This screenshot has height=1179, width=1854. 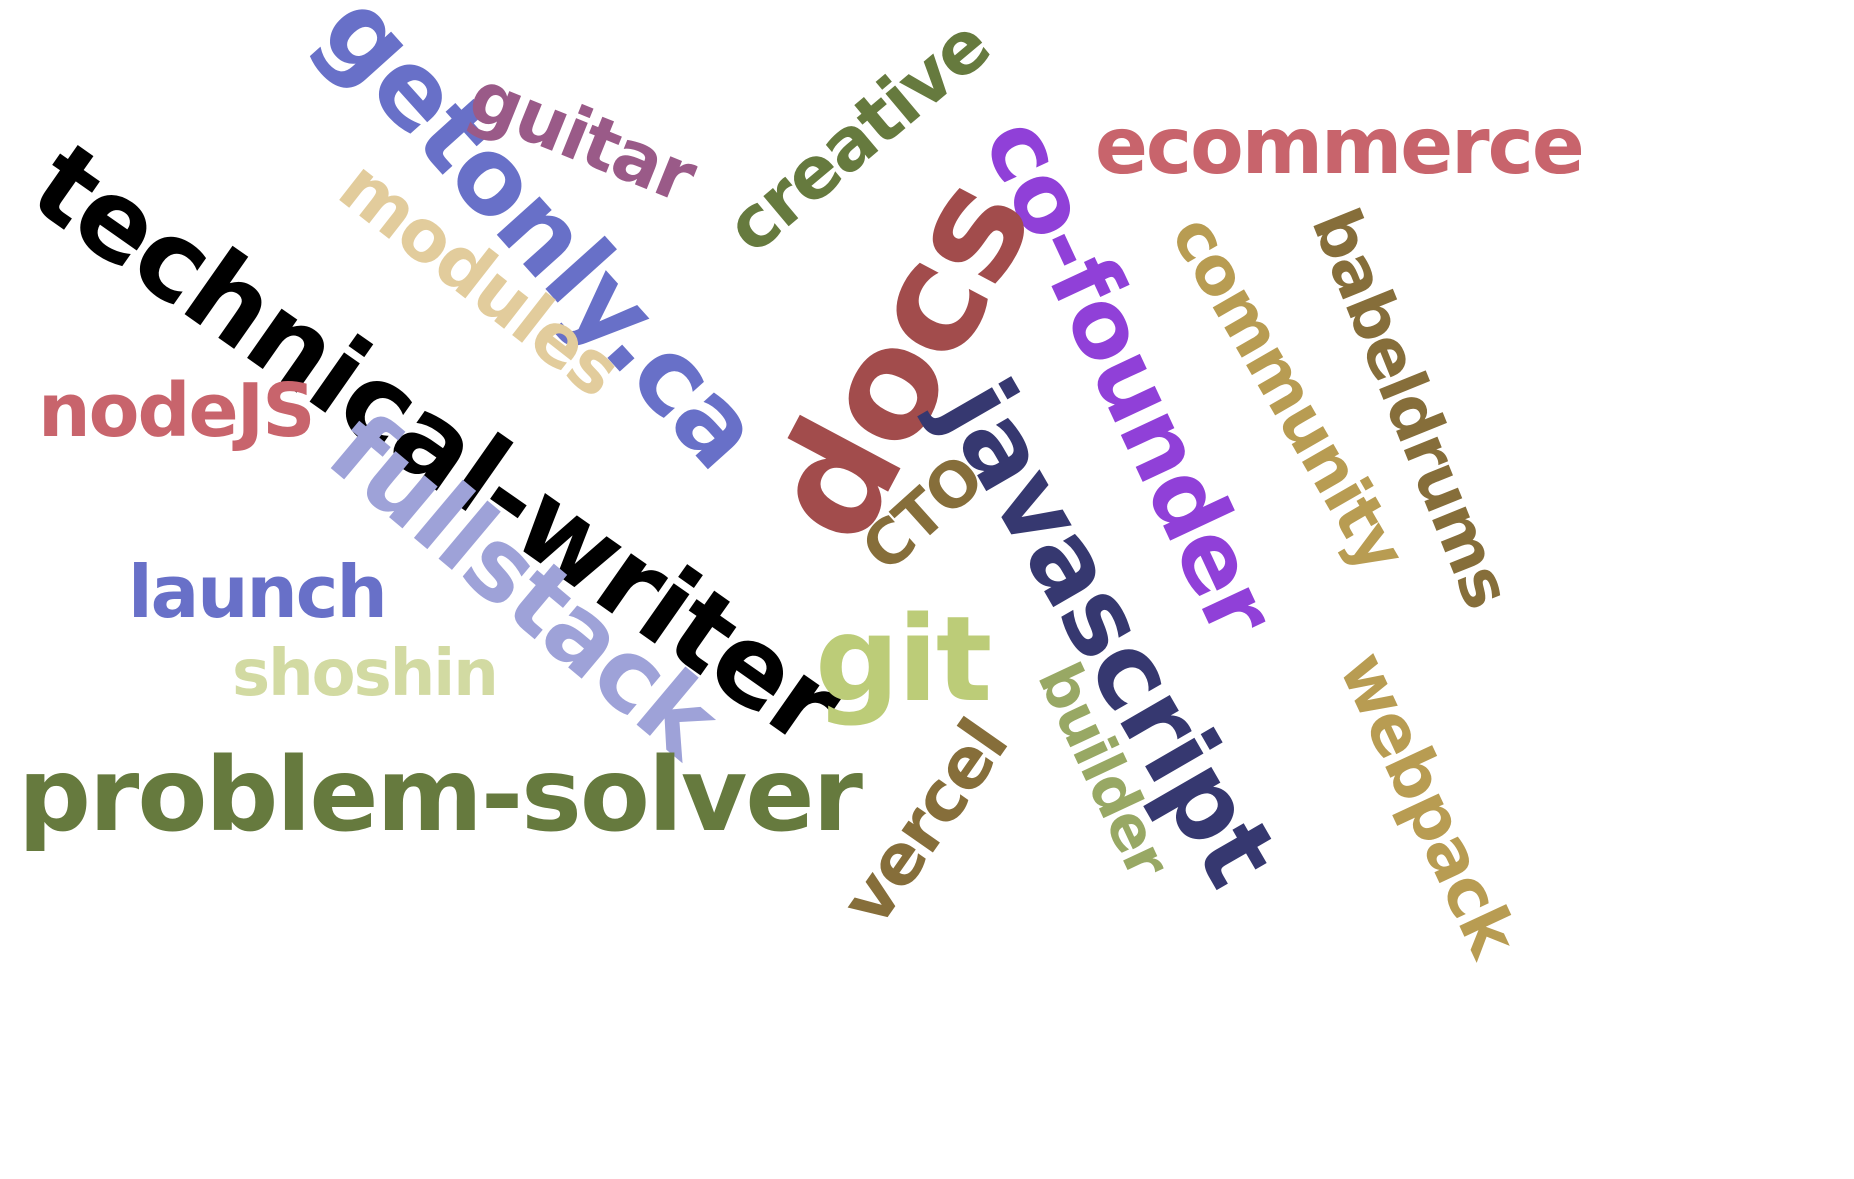 I want to click on word-ecommerce: ecommerce, so click(x=1340, y=147).